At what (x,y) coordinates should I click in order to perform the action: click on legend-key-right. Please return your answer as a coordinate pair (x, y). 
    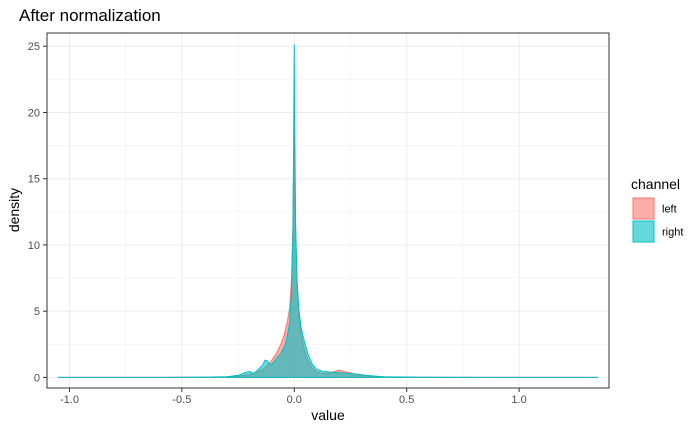
    Looking at the image, I should click on (643, 231).